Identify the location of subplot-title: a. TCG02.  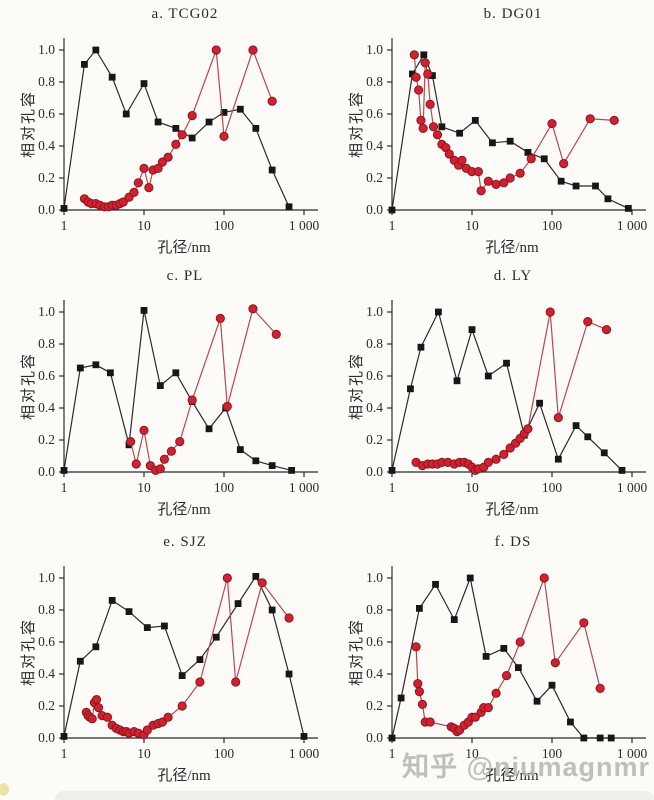
(185, 14).